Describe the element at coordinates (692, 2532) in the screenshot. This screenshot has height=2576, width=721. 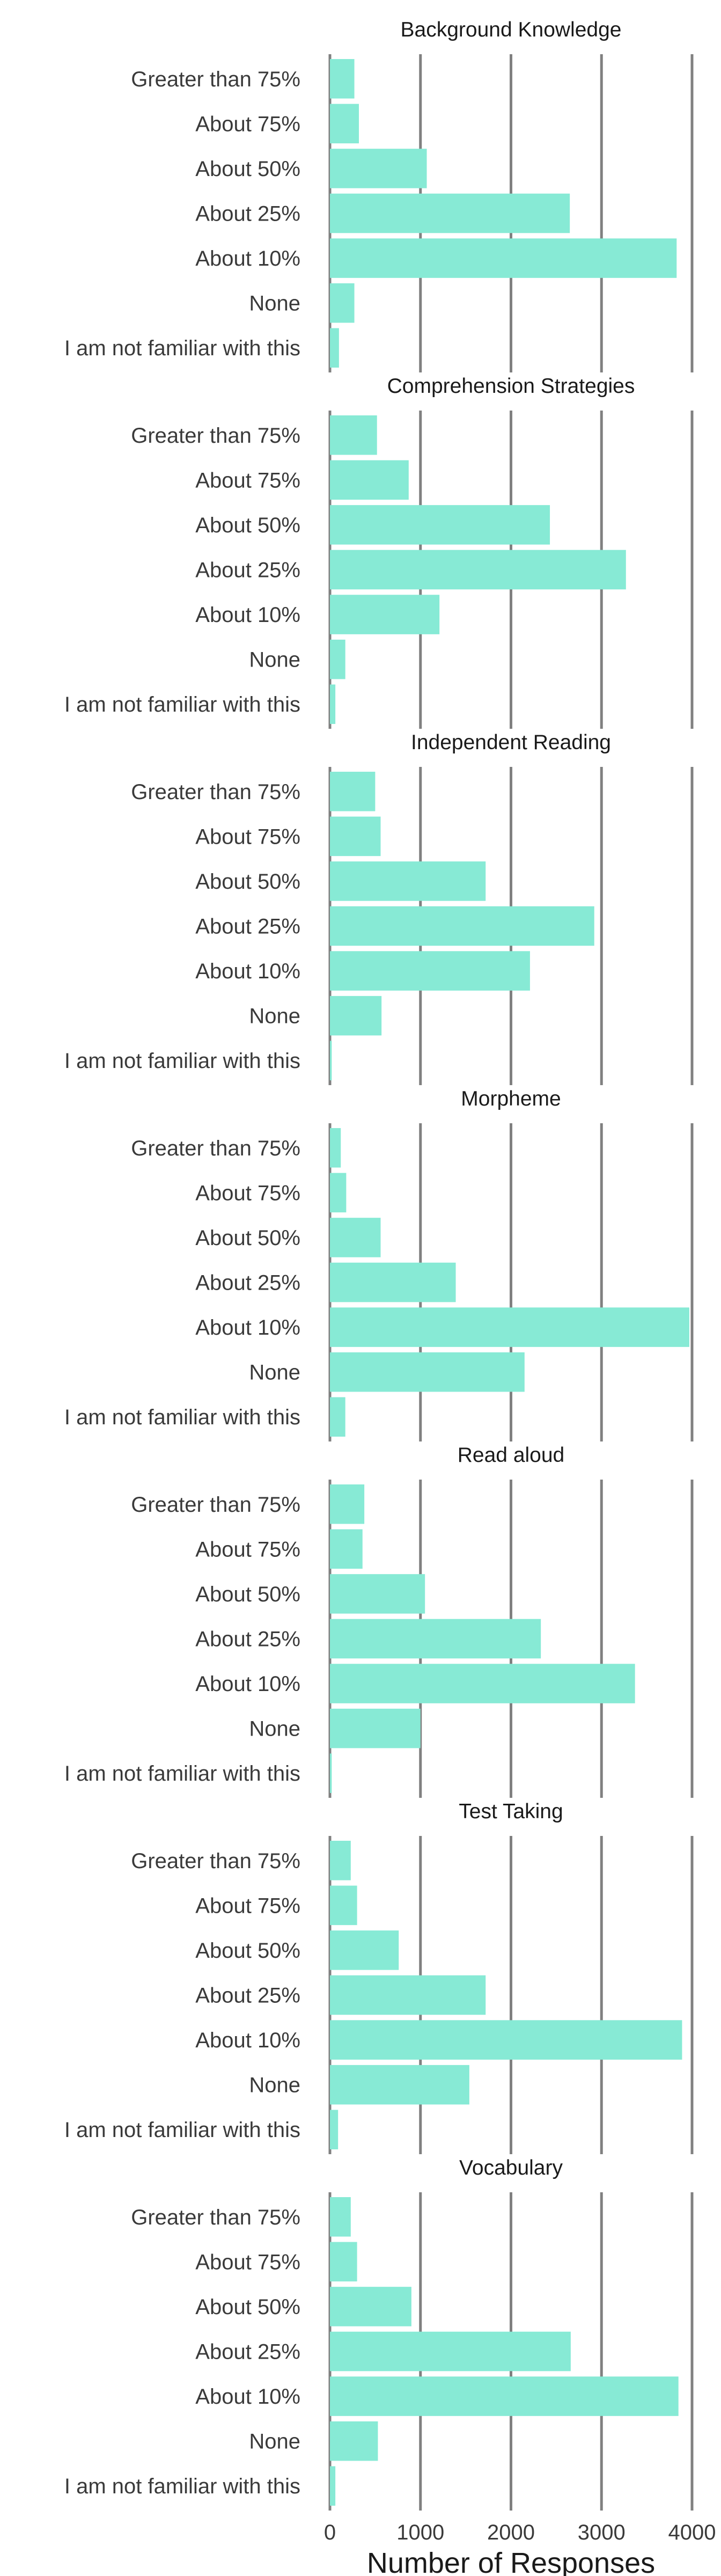
I see `x-tick-label: 4000` at that location.